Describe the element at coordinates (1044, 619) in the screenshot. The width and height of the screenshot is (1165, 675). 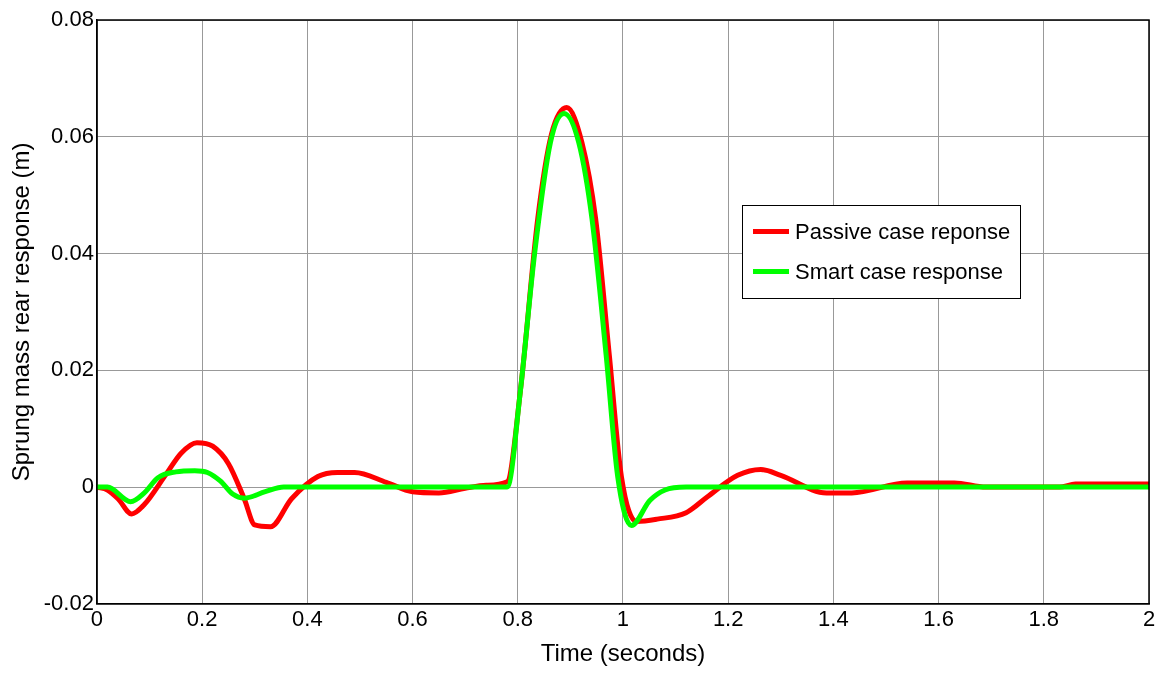
I see `x-tick-label: 1.8` at that location.